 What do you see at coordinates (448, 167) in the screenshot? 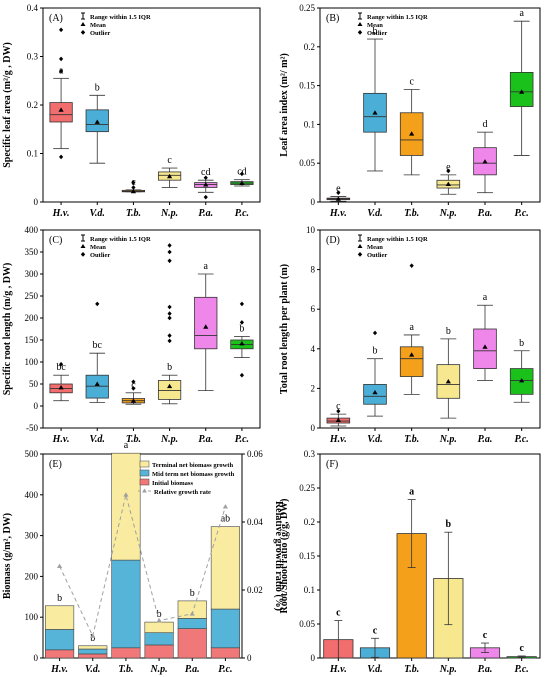
I see `significance-letter: e` at bounding box center [448, 167].